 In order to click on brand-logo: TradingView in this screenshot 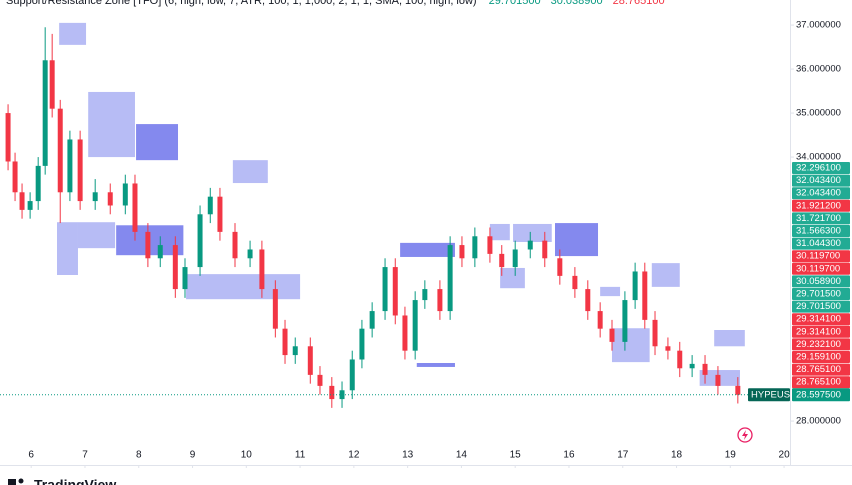, I will do `click(62, 481)`.